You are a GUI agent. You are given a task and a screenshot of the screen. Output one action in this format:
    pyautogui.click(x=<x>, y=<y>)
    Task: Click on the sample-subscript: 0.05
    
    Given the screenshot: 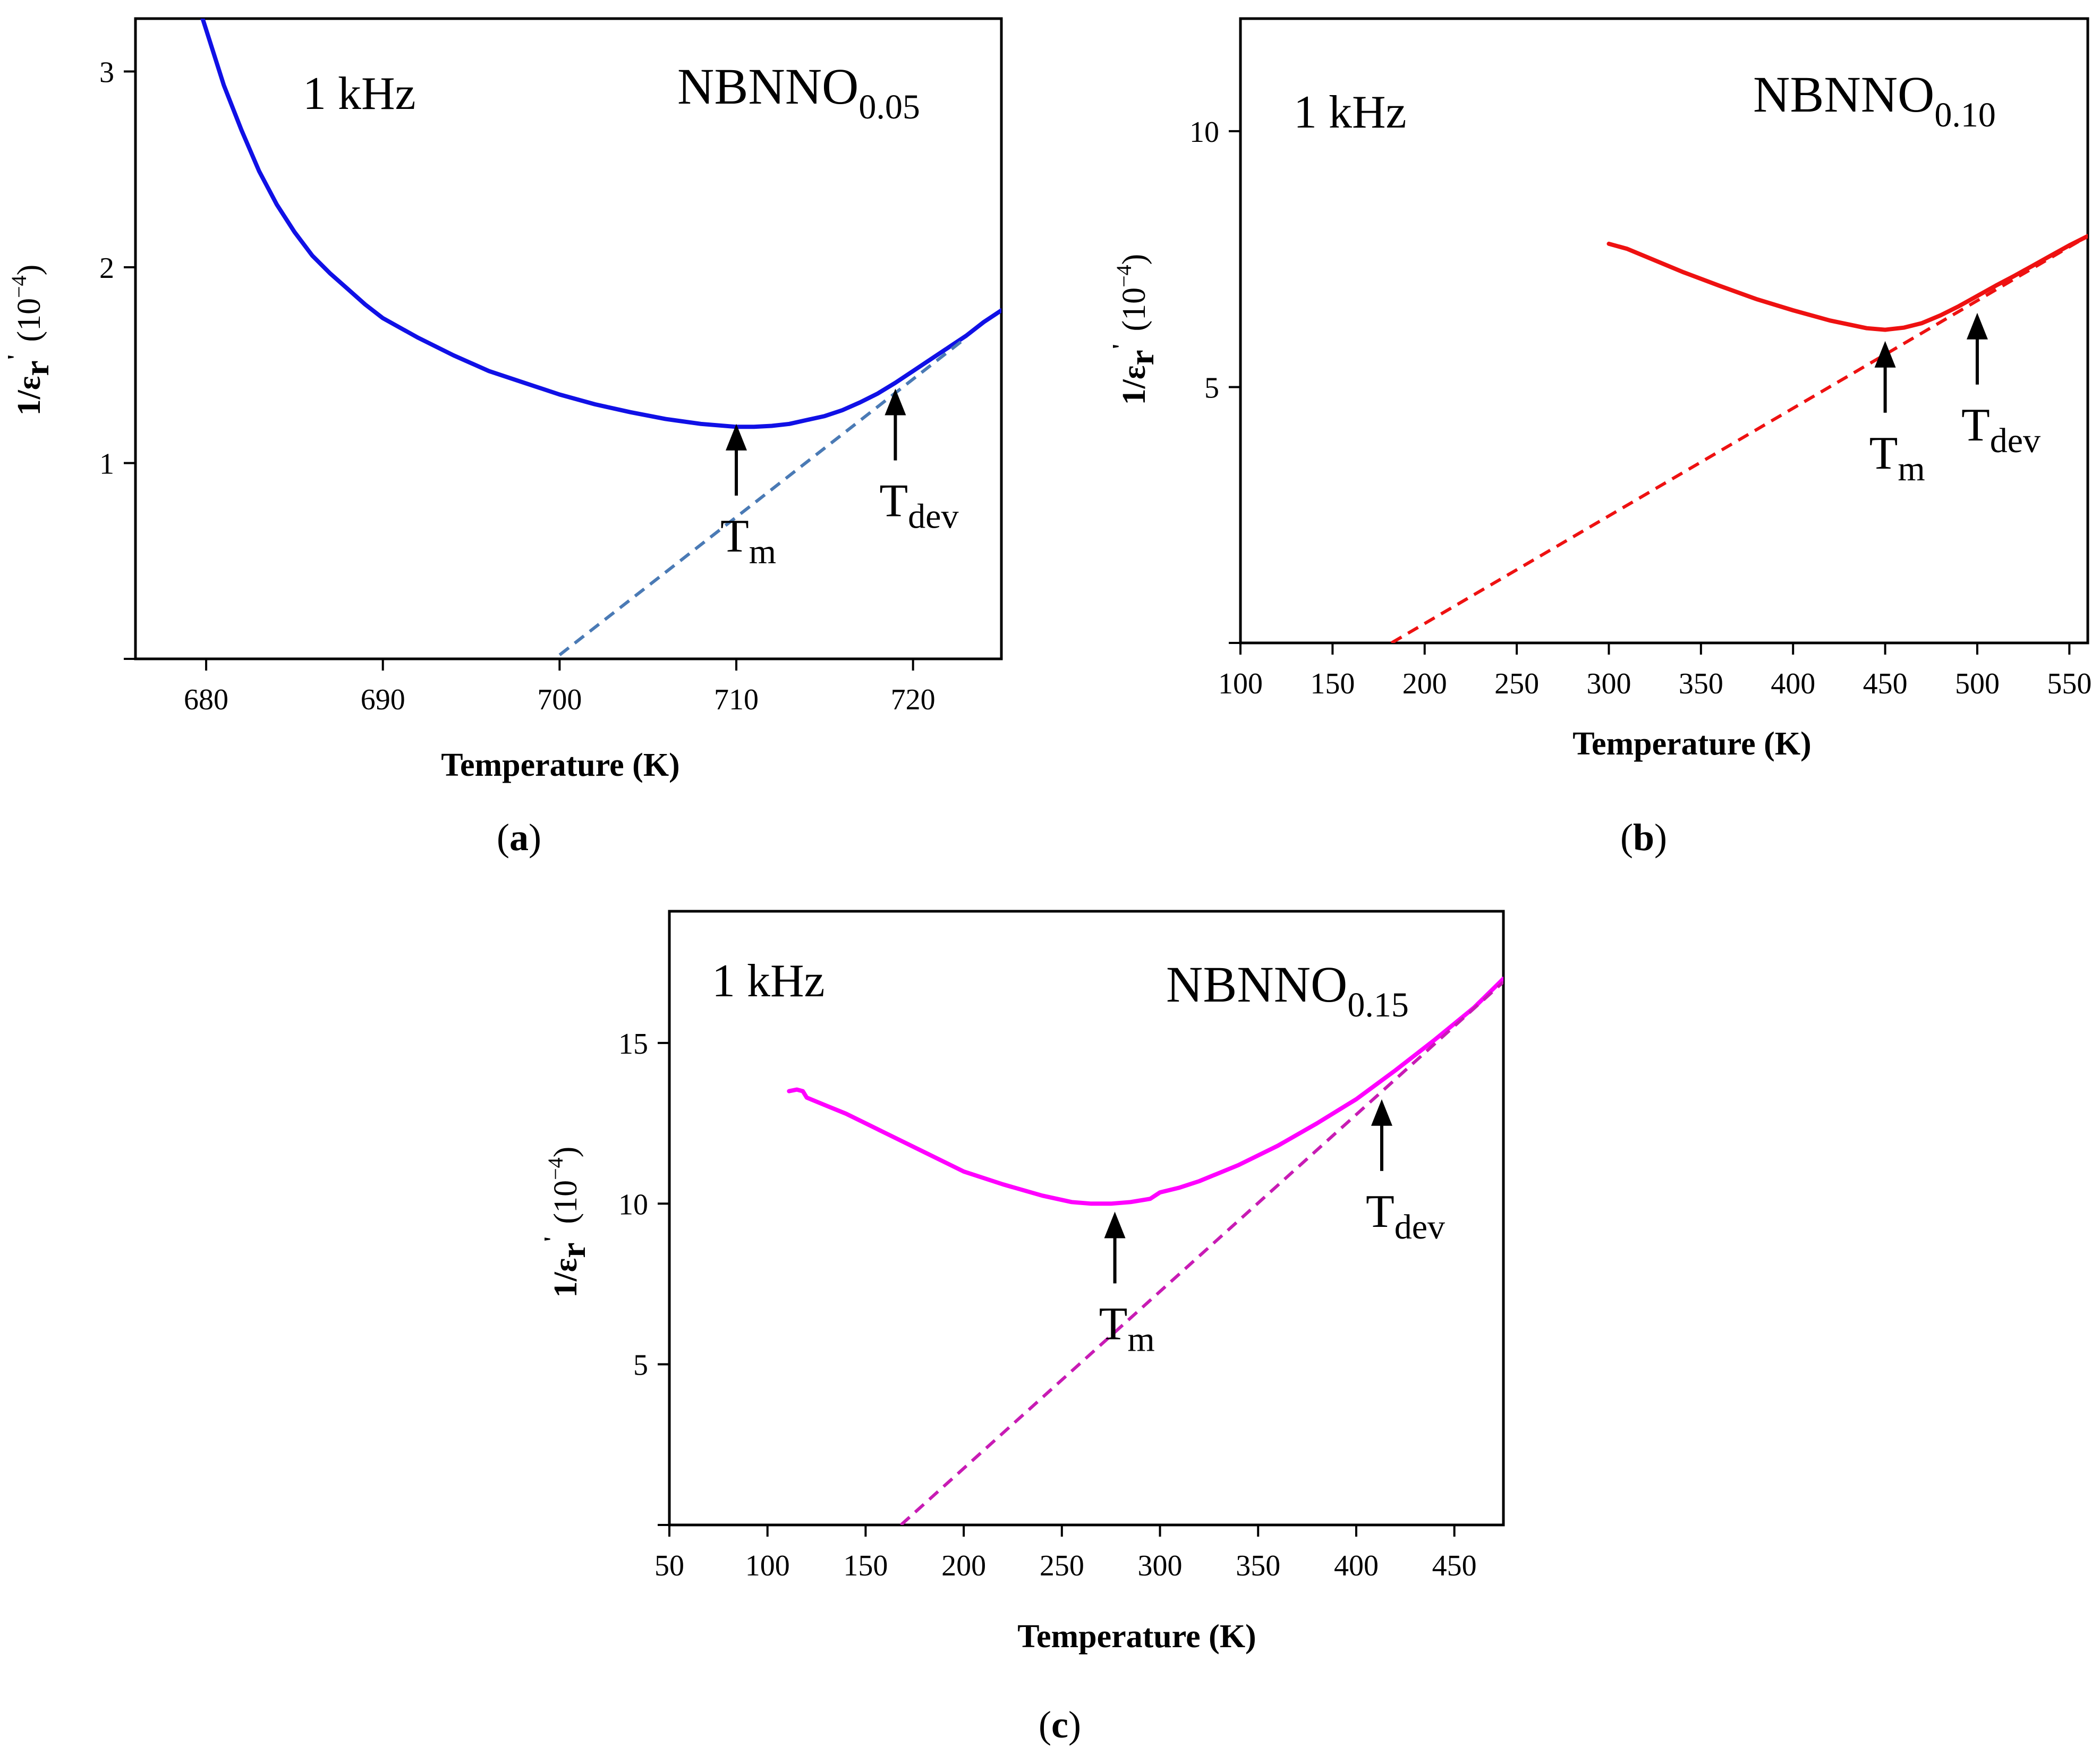 What is the action you would take?
    pyautogui.click(x=889, y=107)
    